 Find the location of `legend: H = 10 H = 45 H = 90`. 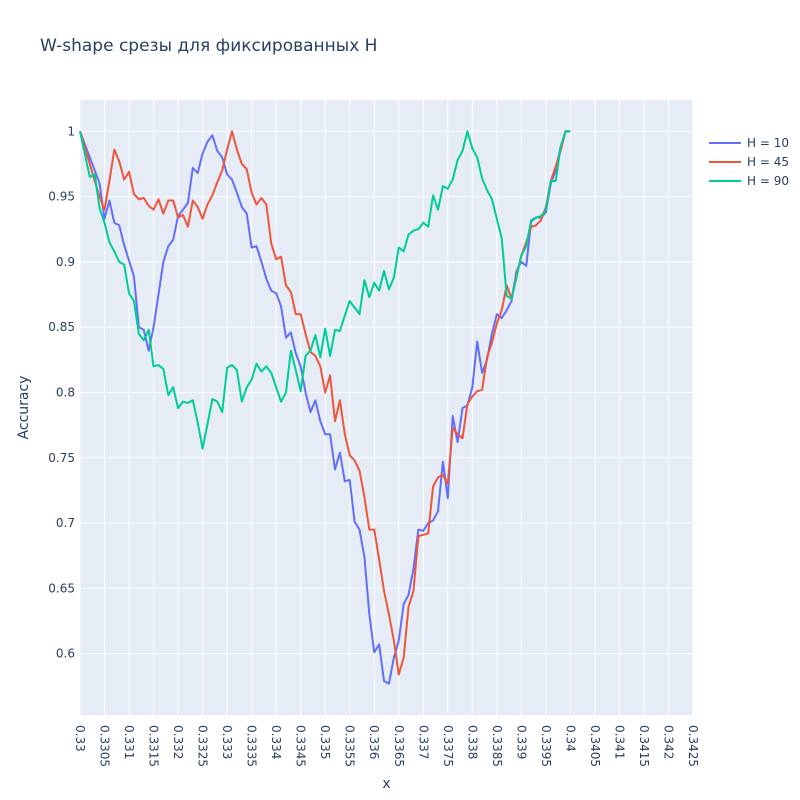

legend: H = 10 H = 45 H = 90 is located at coordinates (749, 162).